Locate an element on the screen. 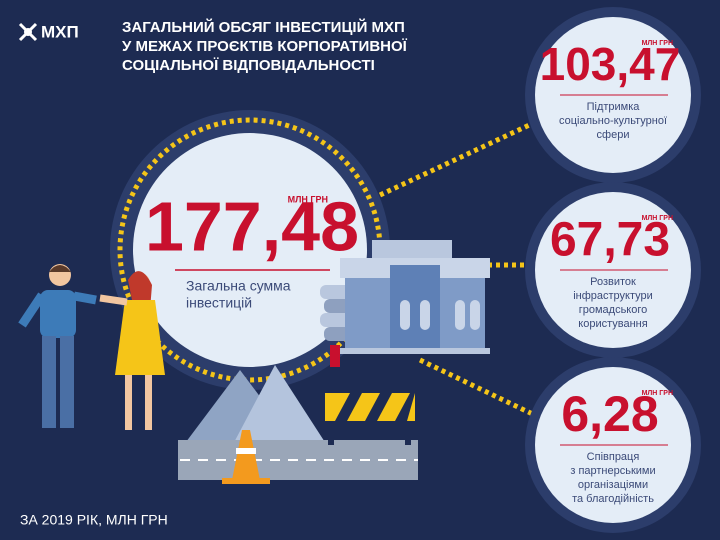 The image size is (720, 540). total-value: 177,48 is located at coordinates (252, 226).